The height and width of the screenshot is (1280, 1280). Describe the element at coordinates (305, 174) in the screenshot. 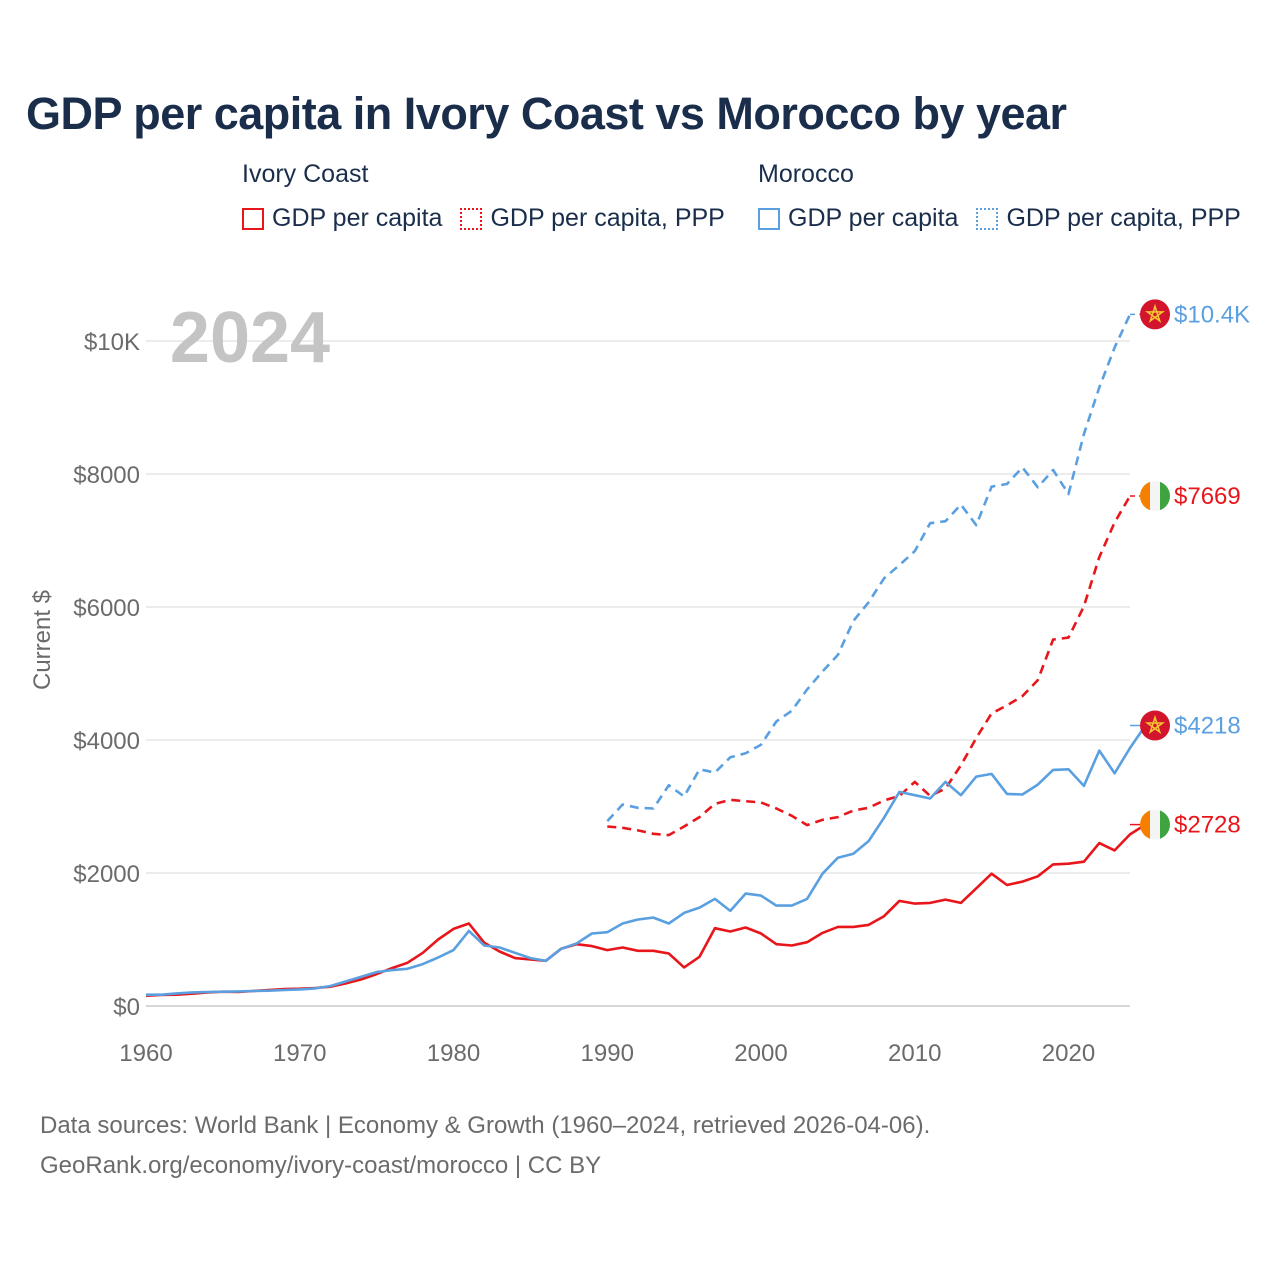

I see `legend-group-title: Ivory Coast` at that location.